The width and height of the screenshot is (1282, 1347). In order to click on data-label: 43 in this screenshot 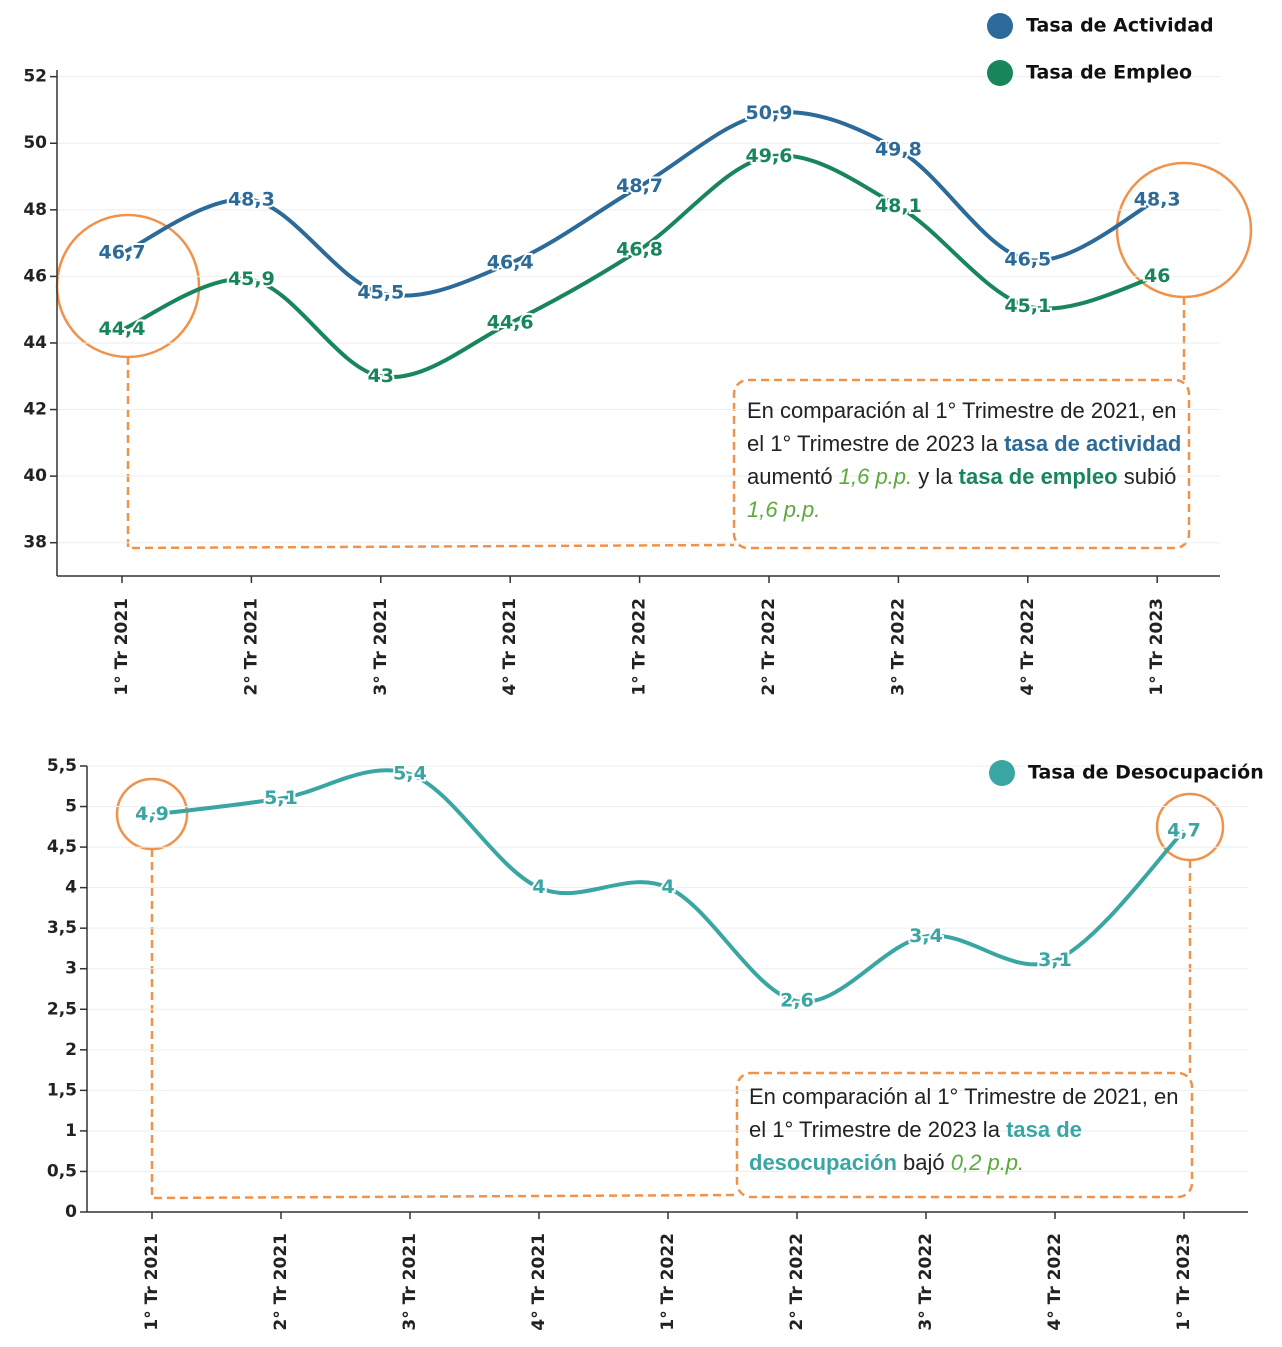, I will do `click(381, 376)`.